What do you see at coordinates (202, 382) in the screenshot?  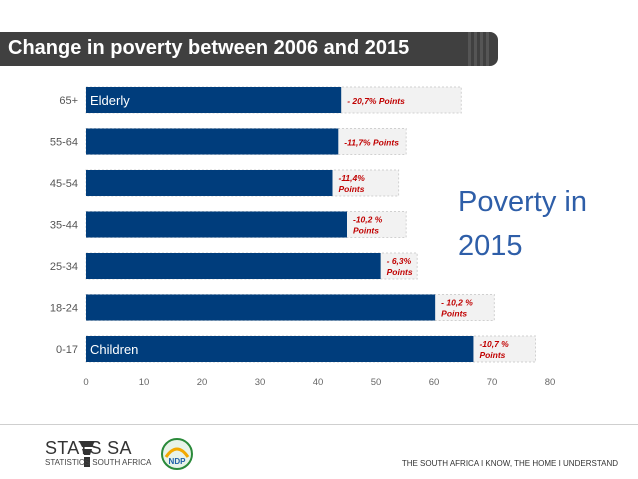 I see `x-tick-label: 20` at bounding box center [202, 382].